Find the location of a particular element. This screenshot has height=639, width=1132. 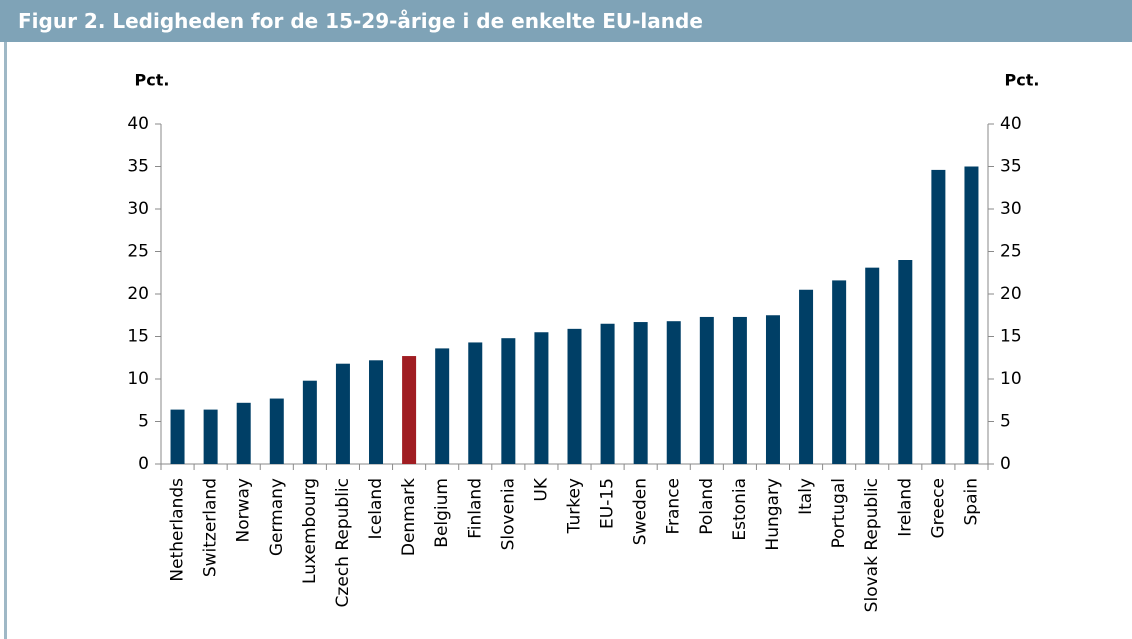

y2-axis-label: Pct. is located at coordinates (1022, 80).